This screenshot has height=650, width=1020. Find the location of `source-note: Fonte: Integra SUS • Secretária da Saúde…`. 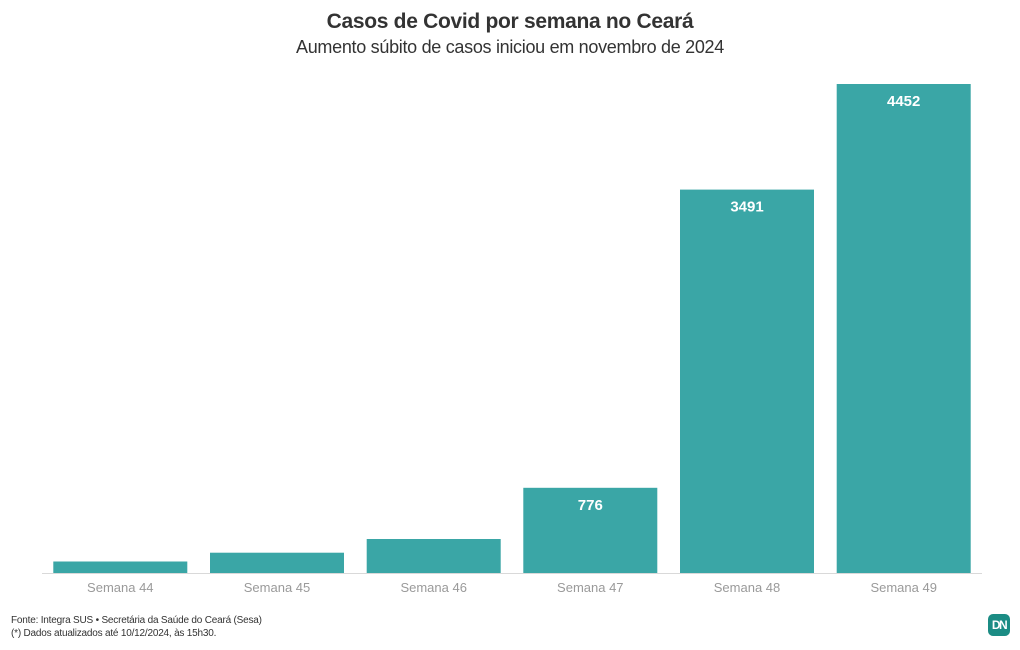

source-note: Fonte: Integra SUS • Secretária da Saúde… is located at coordinates (136, 620).